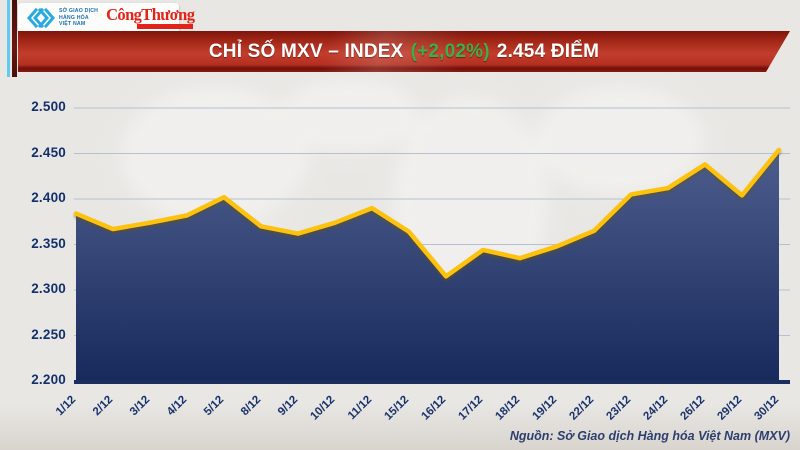 The width and height of the screenshot is (800, 450). I want to click on title-banner: CHỈ SỐ MXV – INDEX (+2,02%) 2.454 ĐIỂM, so click(404, 51).